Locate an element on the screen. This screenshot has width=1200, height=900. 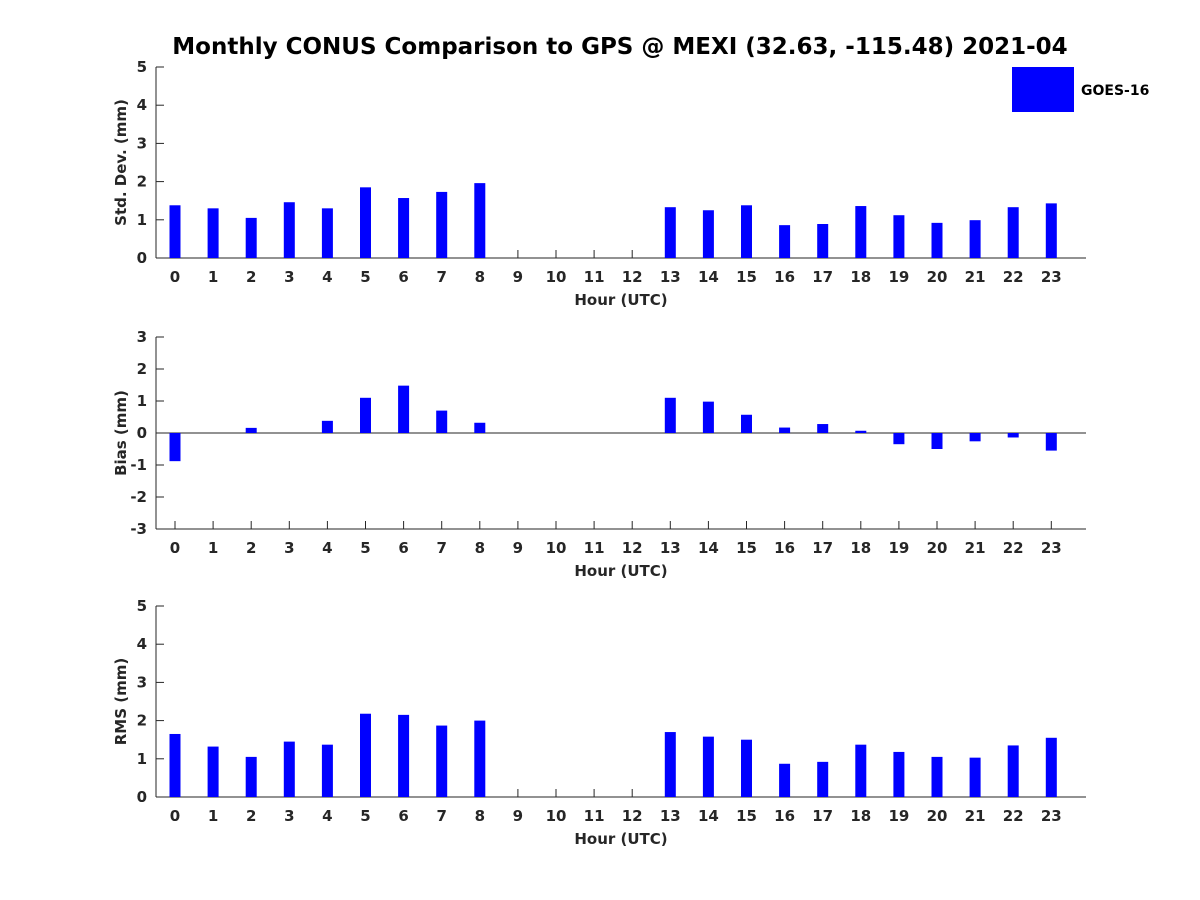
legend: GOES-16 is located at coordinates (1080, 89).